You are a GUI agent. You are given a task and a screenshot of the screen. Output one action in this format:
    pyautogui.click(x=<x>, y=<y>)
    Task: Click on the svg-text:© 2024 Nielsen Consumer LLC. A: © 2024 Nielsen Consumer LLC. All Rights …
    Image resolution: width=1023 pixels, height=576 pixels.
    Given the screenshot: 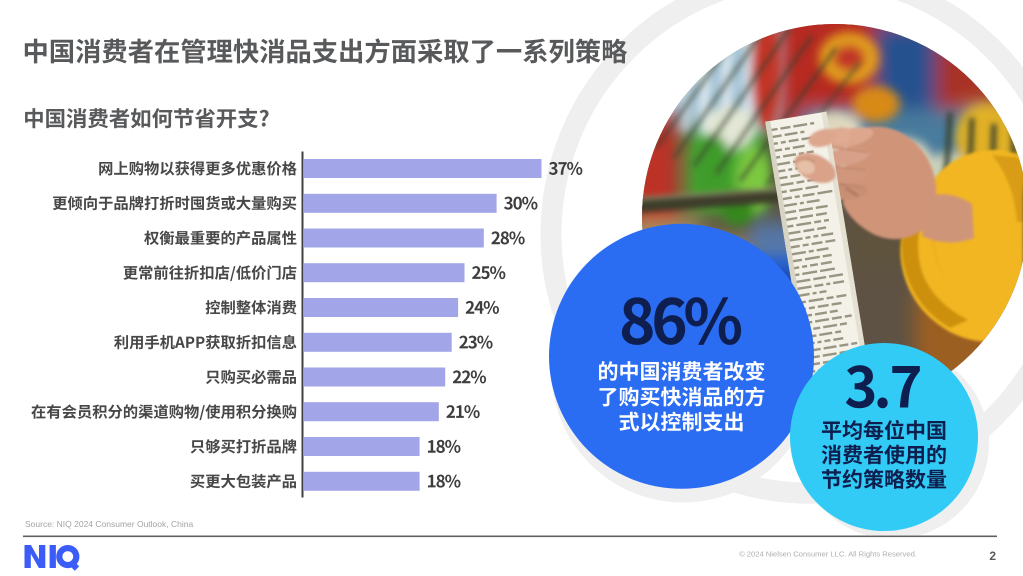 What is the action you would take?
    pyautogui.click(x=828, y=554)
    